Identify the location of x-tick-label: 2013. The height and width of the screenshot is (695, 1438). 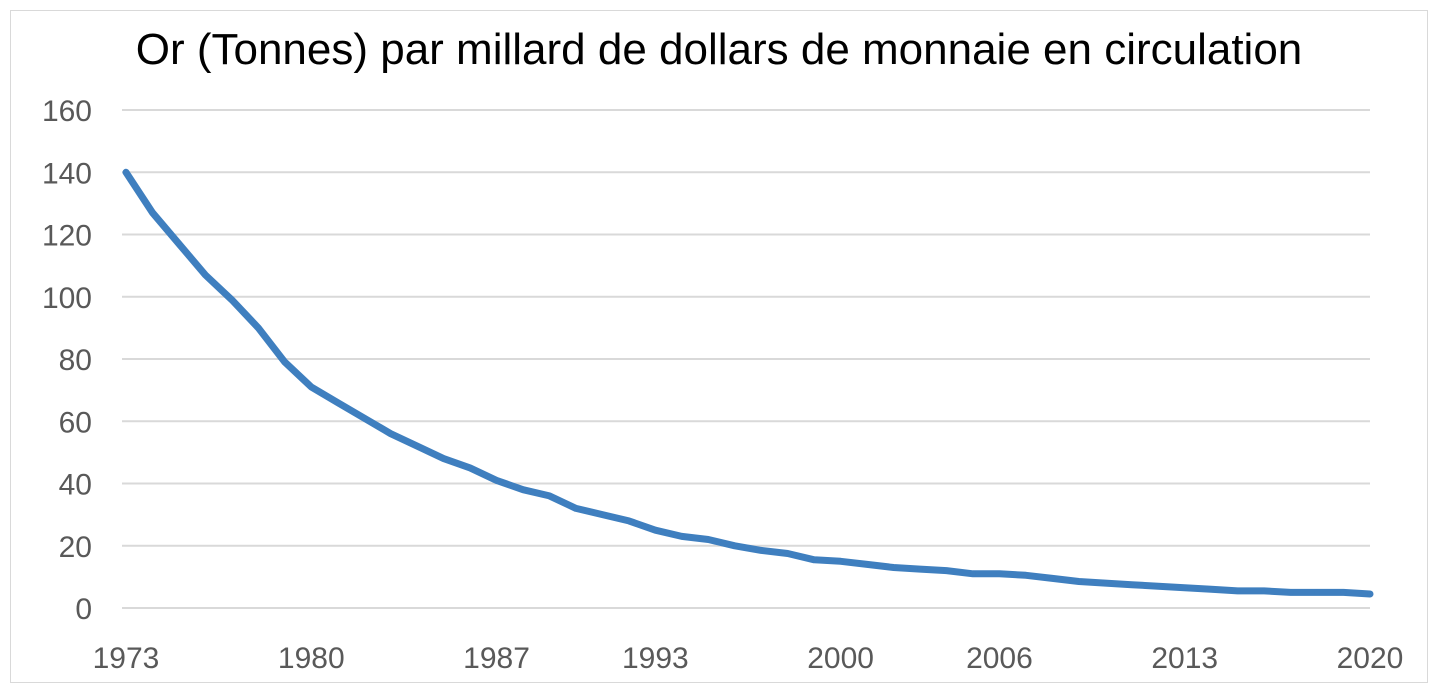
(1184, 658).